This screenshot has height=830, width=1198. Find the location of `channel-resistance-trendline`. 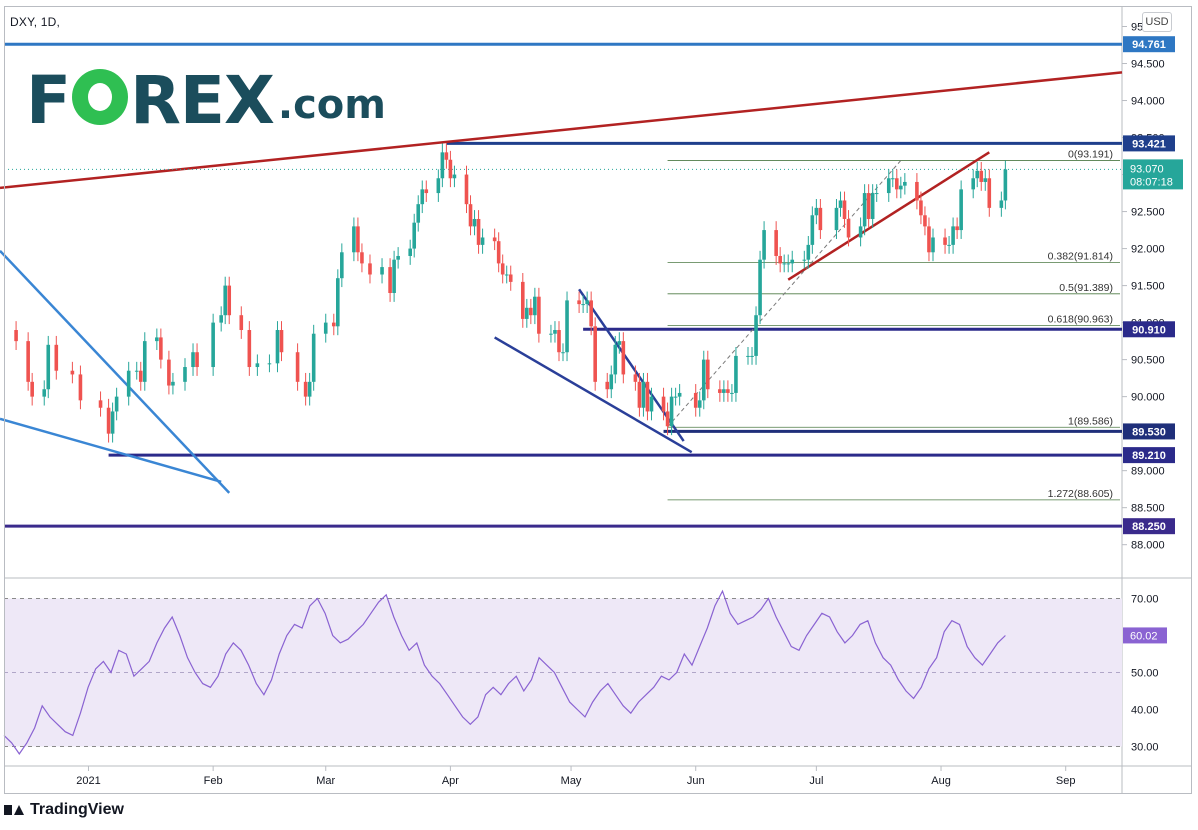

channel-resistance-trendline is located at coordinates (561, 130).